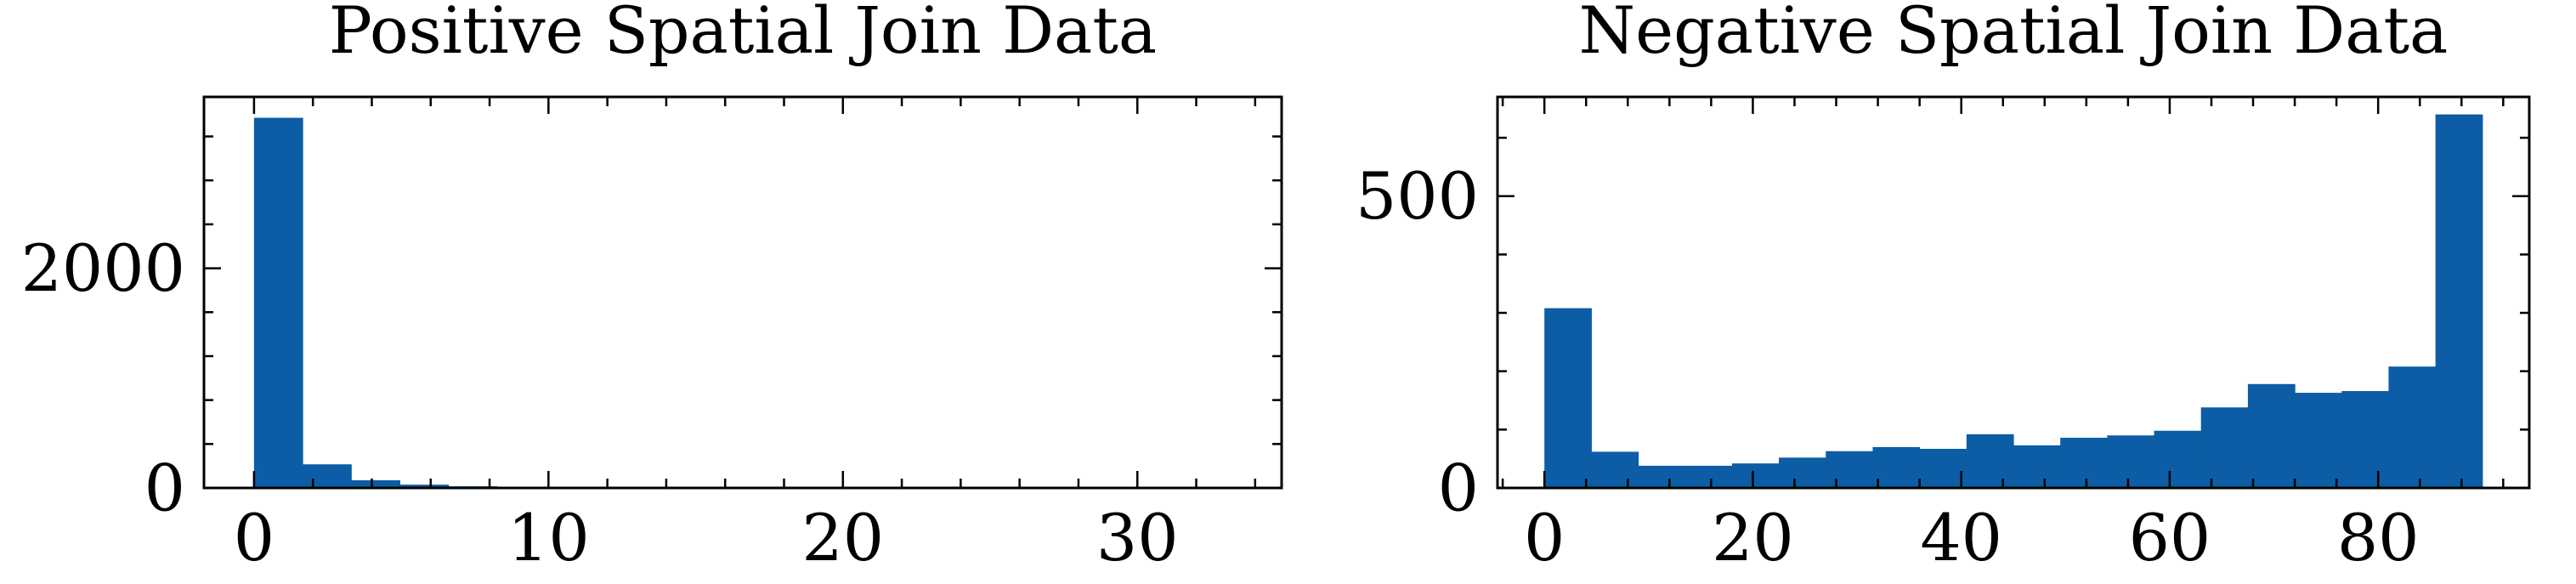  Describe the element at coordinates (1417, 196) in the screenshot. I see `y-tick-label: 500` at that location.